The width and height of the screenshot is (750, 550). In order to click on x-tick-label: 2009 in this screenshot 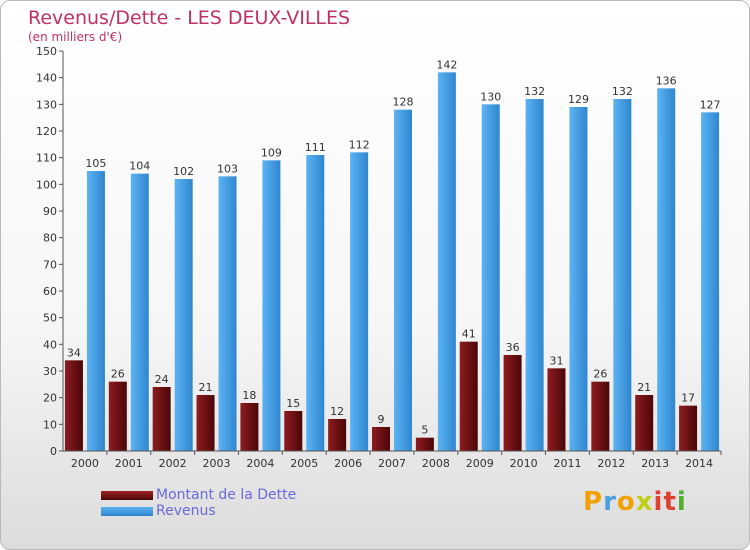, I will do `click(480, 463)`.